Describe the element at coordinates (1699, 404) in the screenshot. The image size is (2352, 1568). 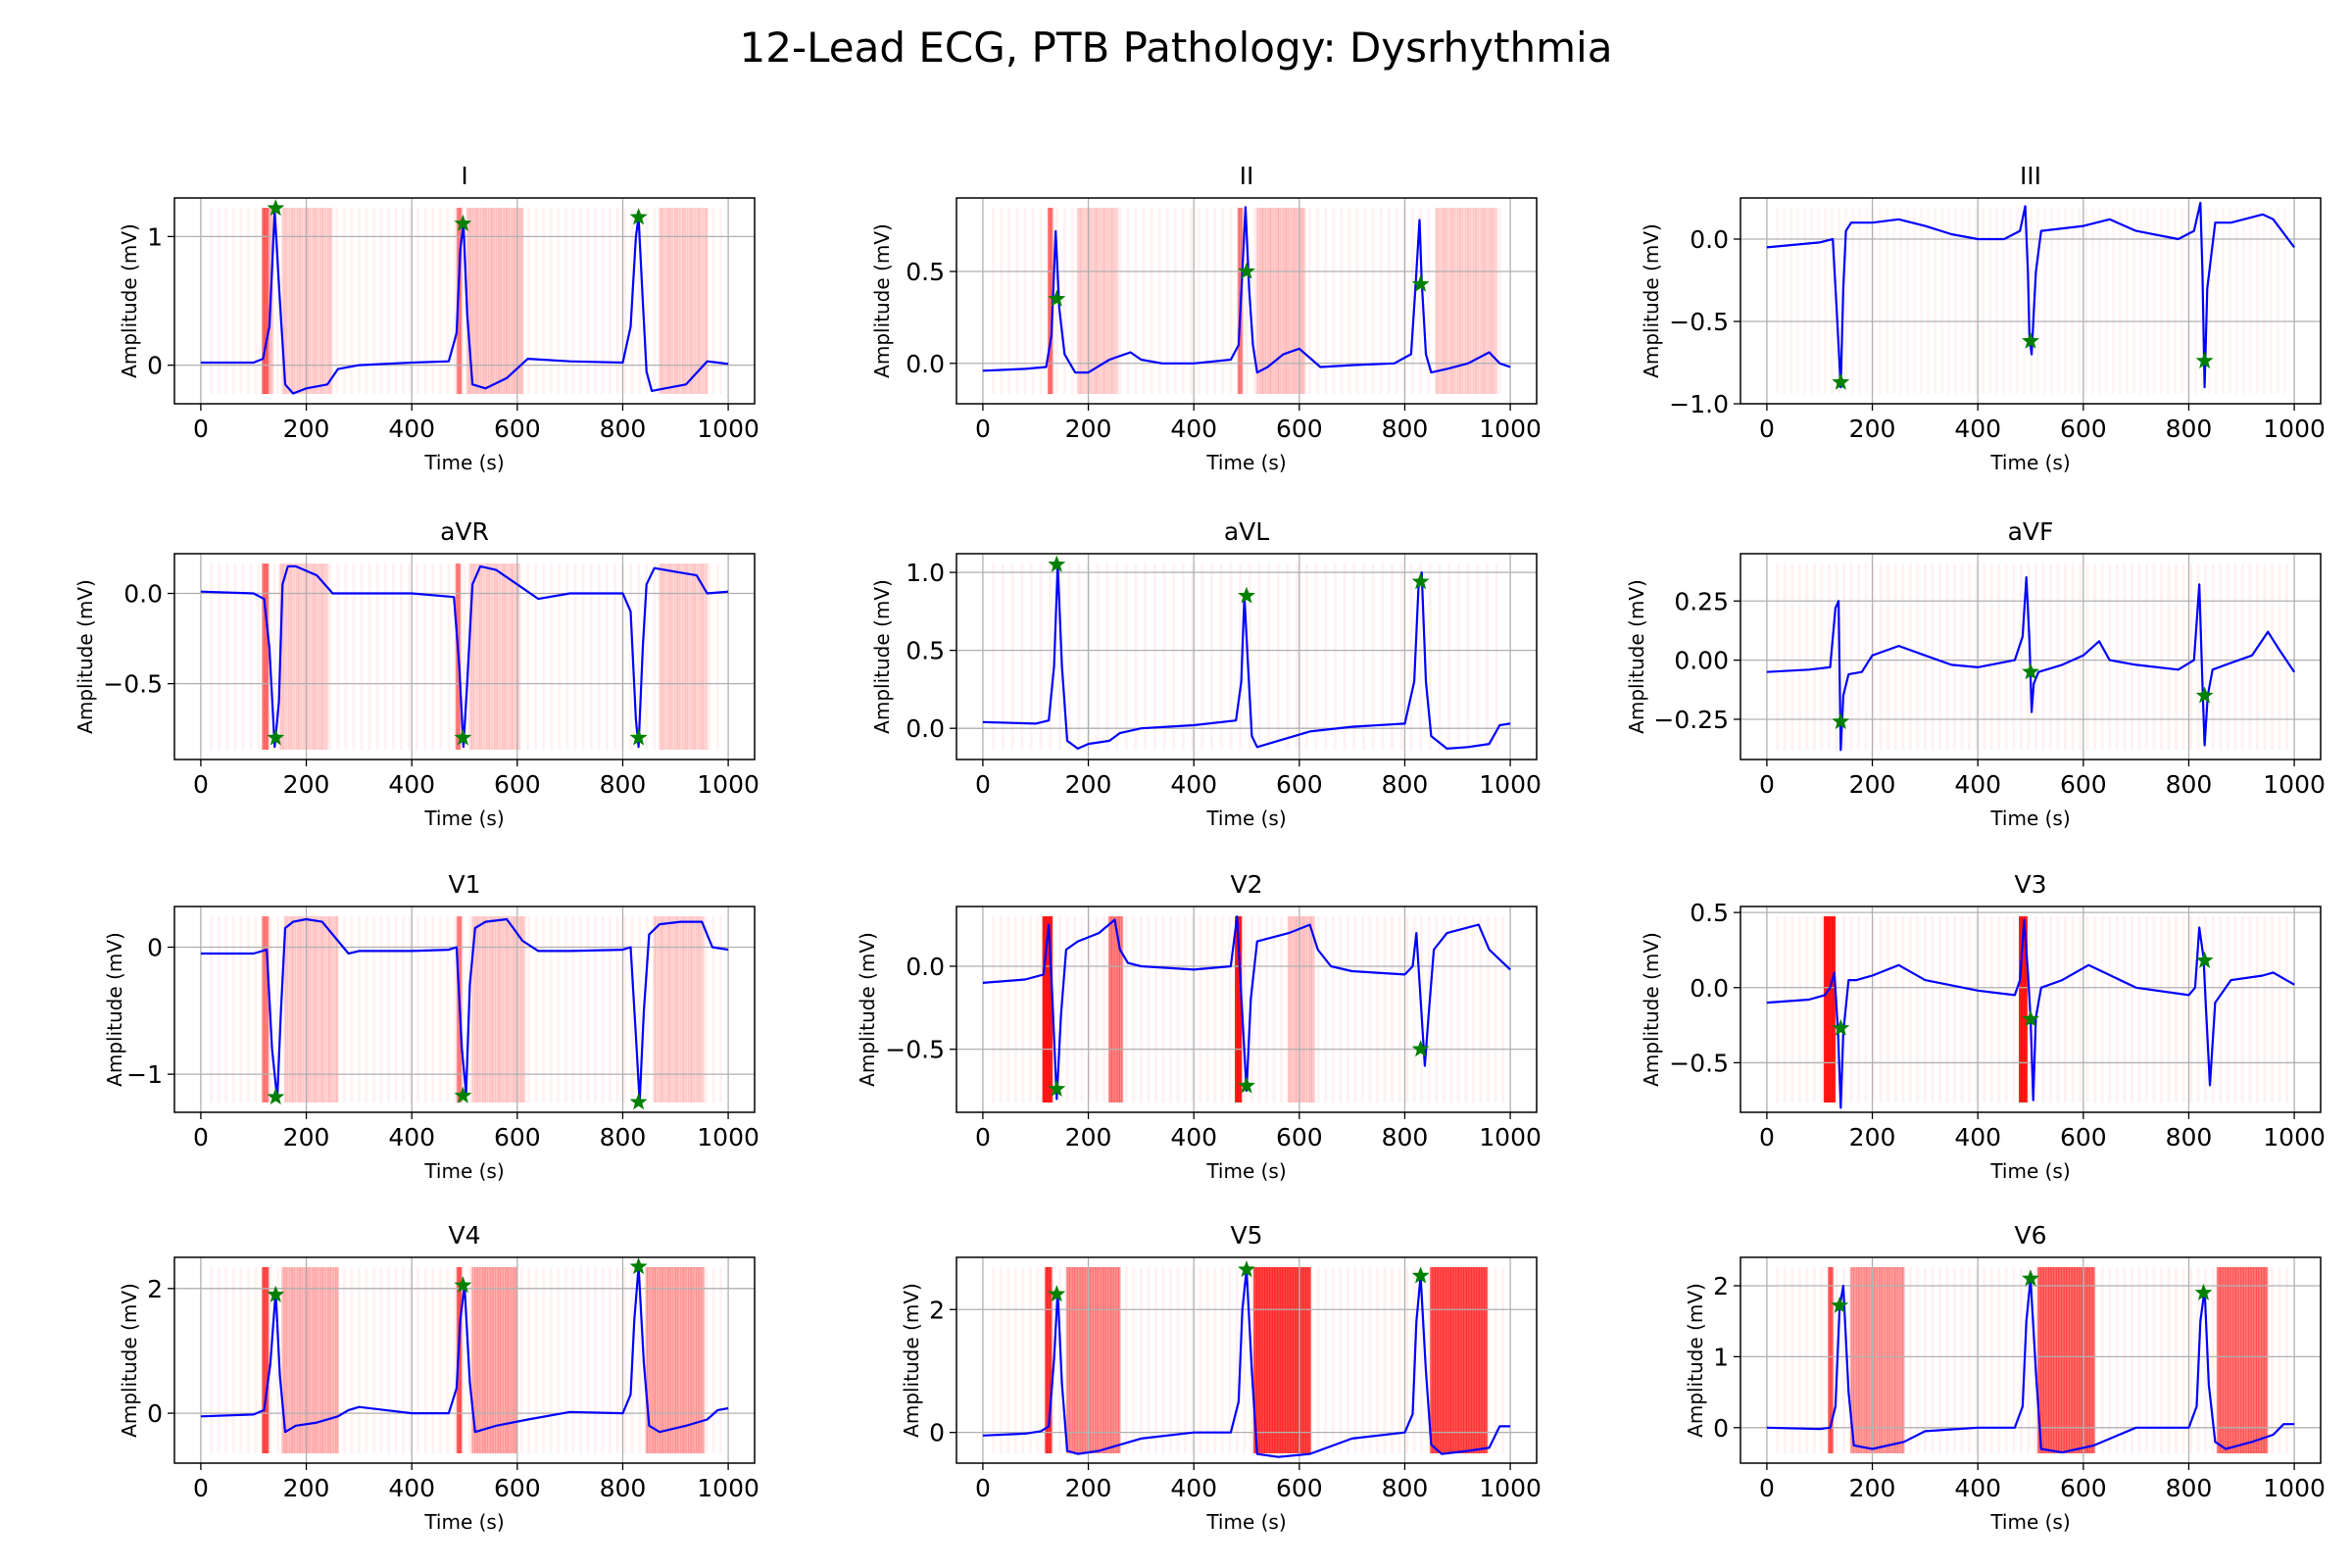
I see `y-tick-label: −1.0` at that location.